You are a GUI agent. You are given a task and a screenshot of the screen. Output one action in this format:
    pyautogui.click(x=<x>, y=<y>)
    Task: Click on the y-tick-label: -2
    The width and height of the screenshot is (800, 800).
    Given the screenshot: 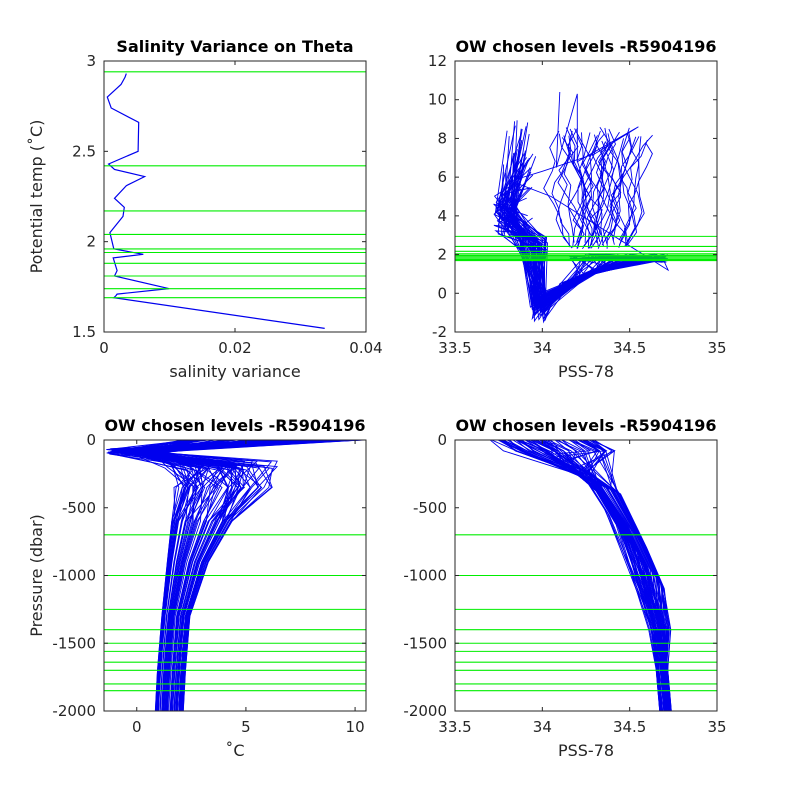 What is the action you would take?
    pyautogui.click(x=439, y=332)
    